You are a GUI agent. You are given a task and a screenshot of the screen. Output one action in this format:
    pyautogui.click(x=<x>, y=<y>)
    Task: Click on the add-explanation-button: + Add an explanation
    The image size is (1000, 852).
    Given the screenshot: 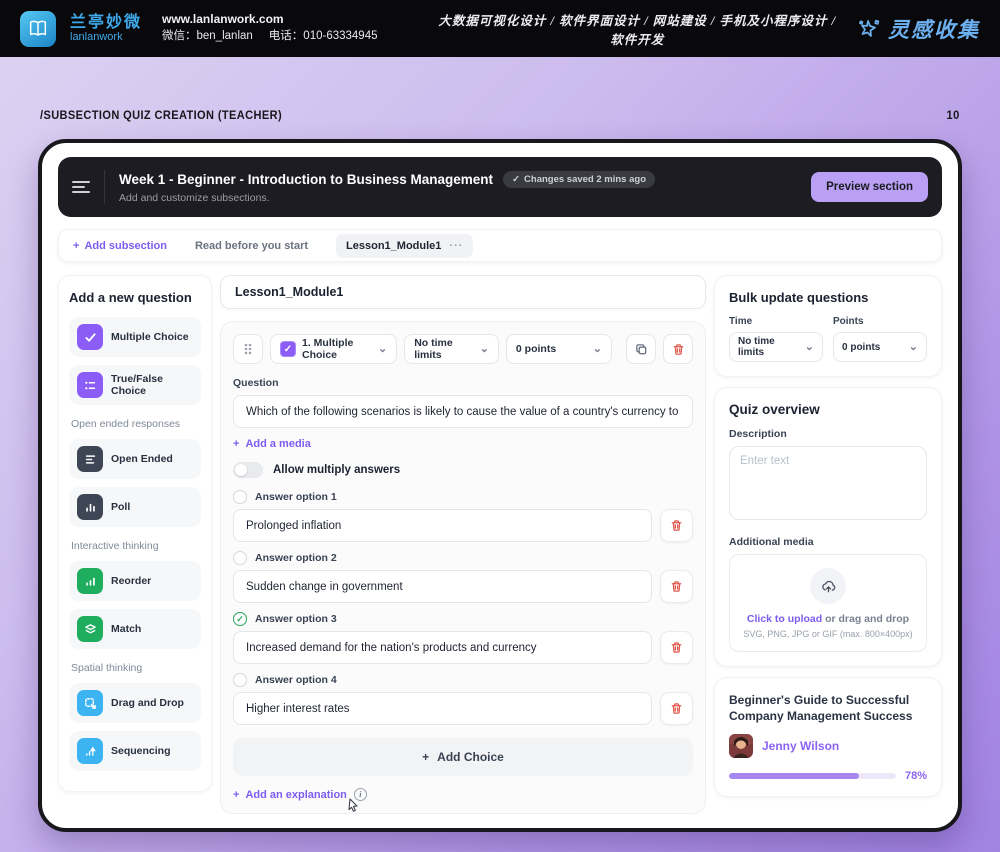 What is the action you would take?
    pyautogui.click(x=290, y=794)
    